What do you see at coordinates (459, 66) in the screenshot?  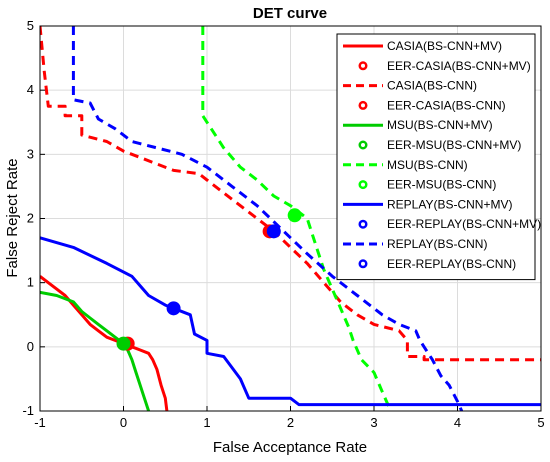 I see `legend-label: EER-CASIA(BS-CNN+MV)` at bounding box center [459, 66].